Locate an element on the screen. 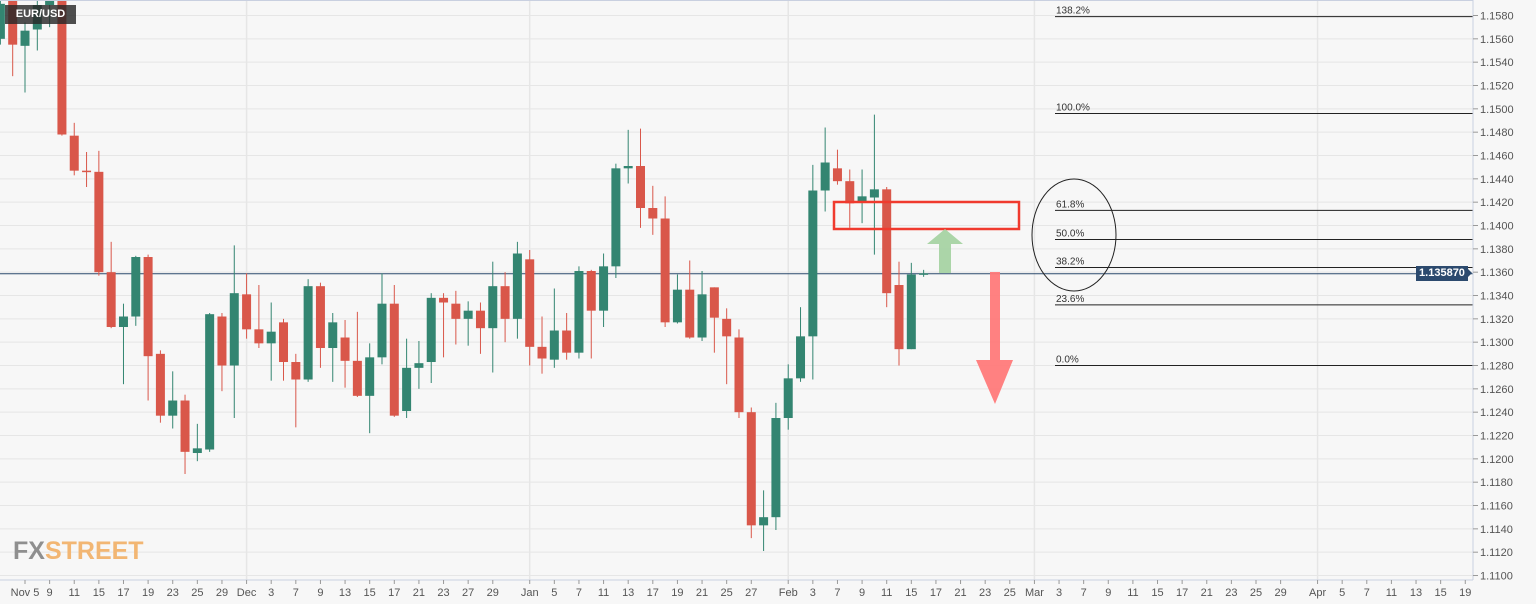  y-tick-label: 1.1440 is located at coordinates (1497, 180).